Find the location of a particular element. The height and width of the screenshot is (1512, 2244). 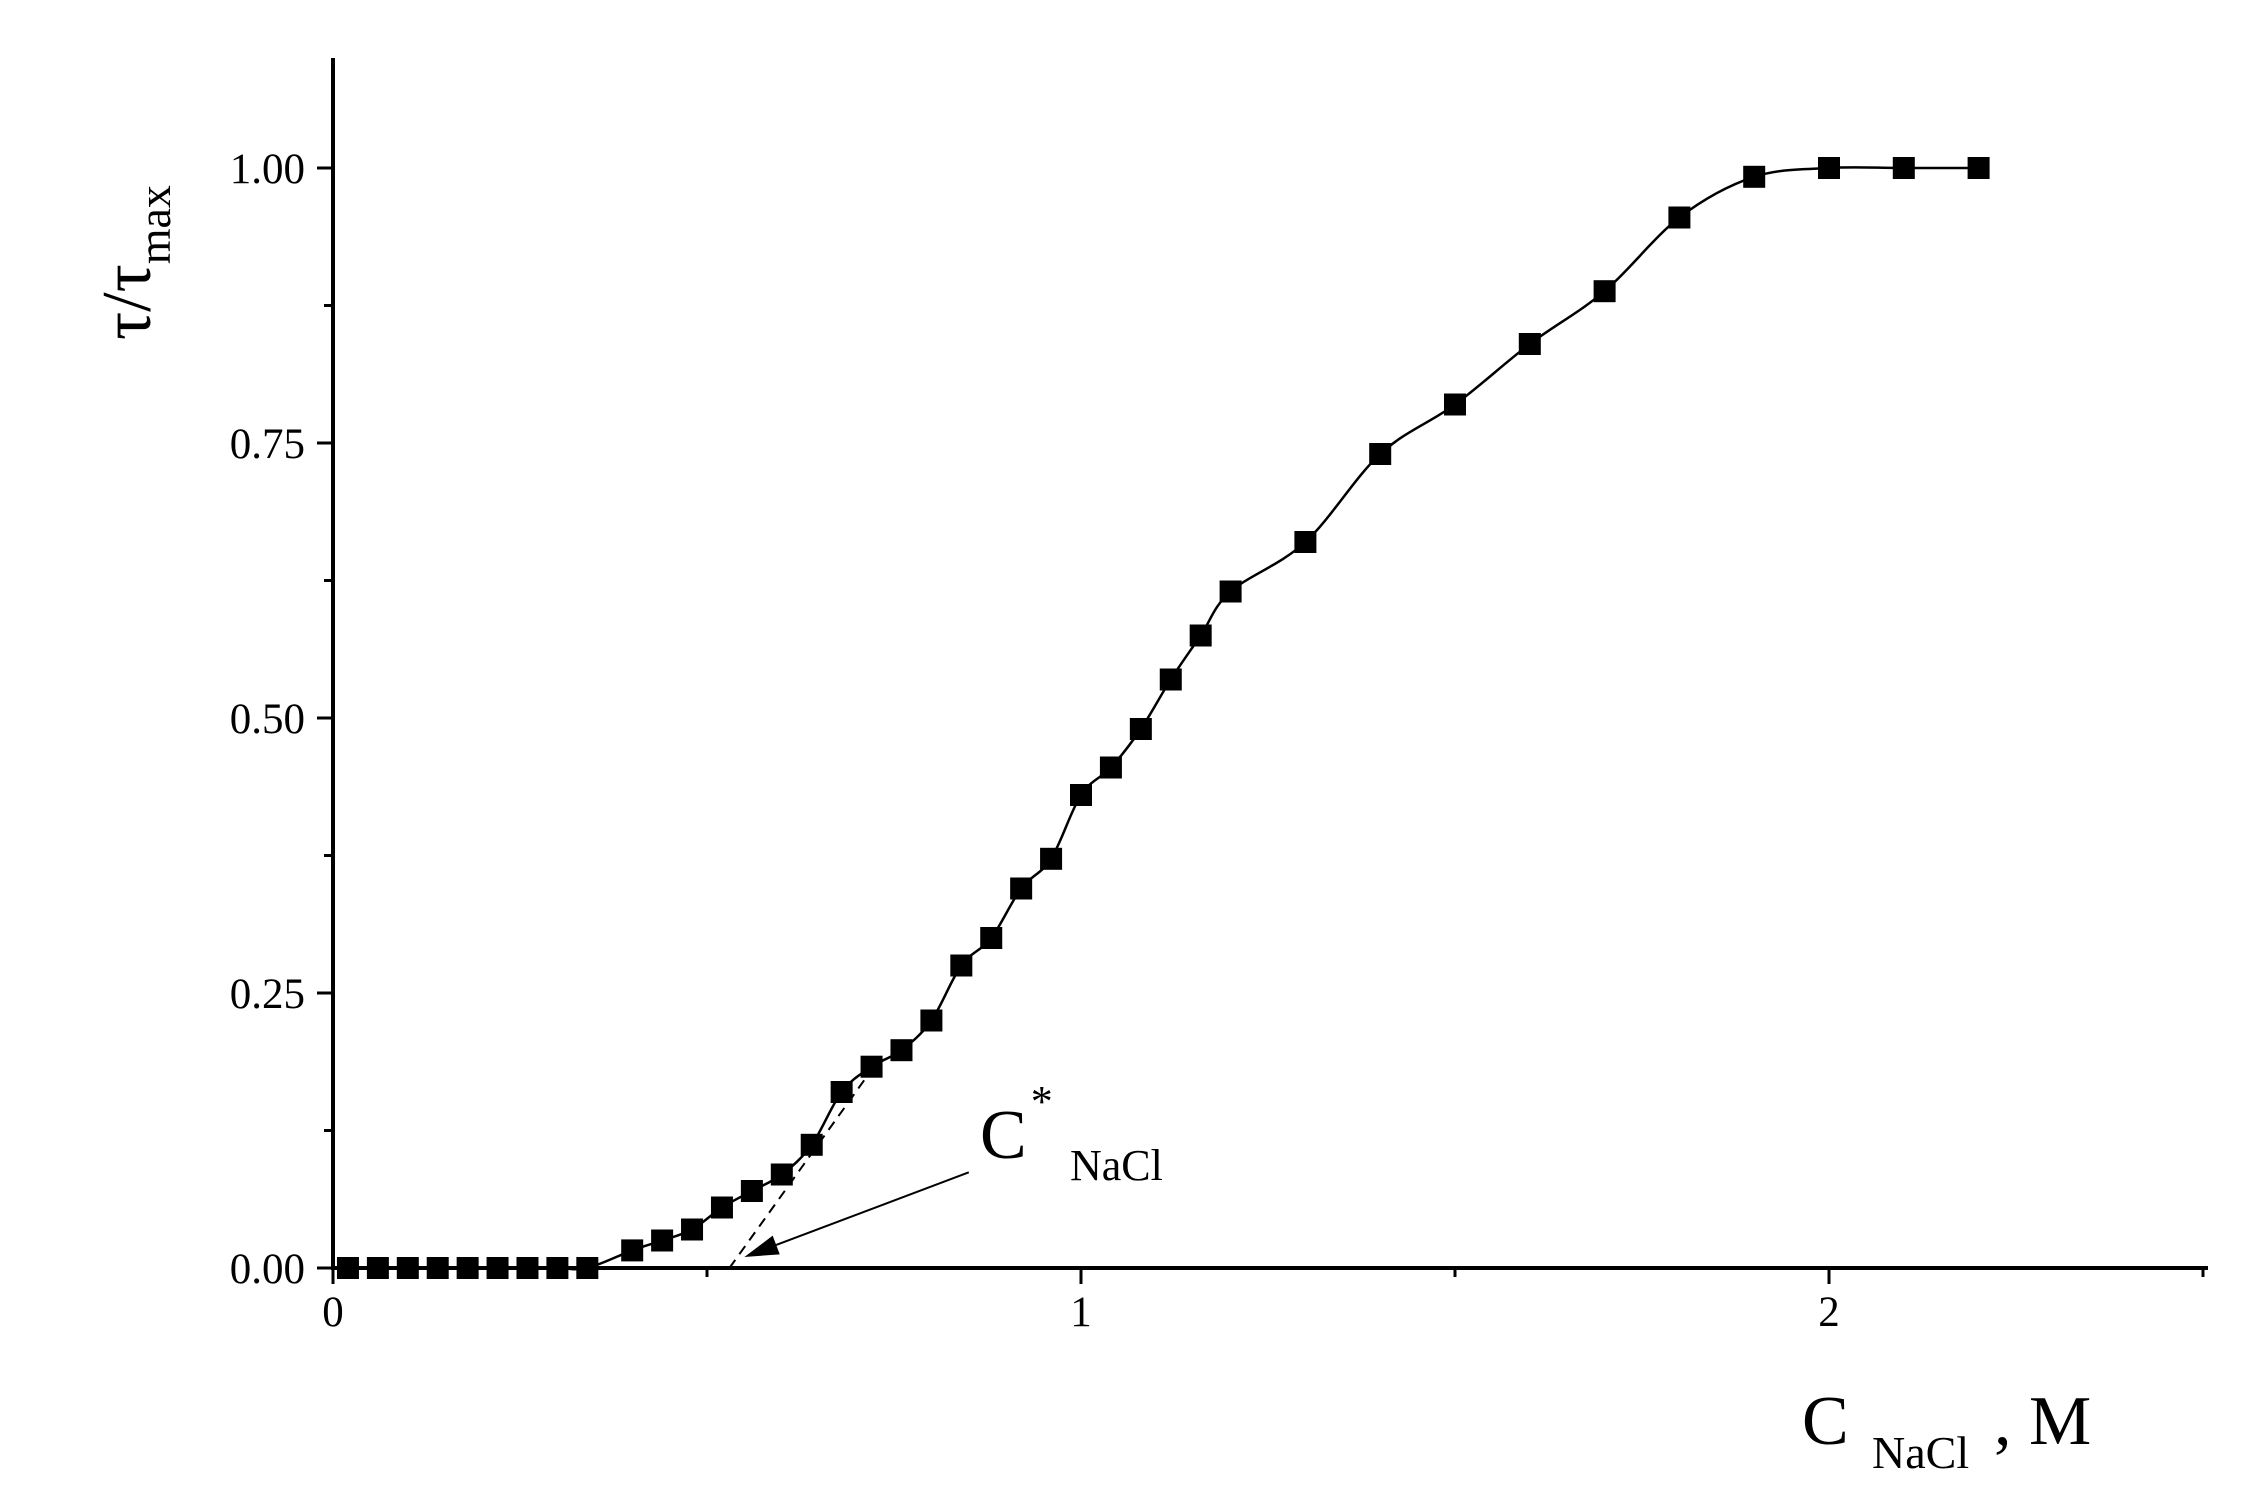

annotation-subscript: NaCl is located at coordinates (1116, 1165).